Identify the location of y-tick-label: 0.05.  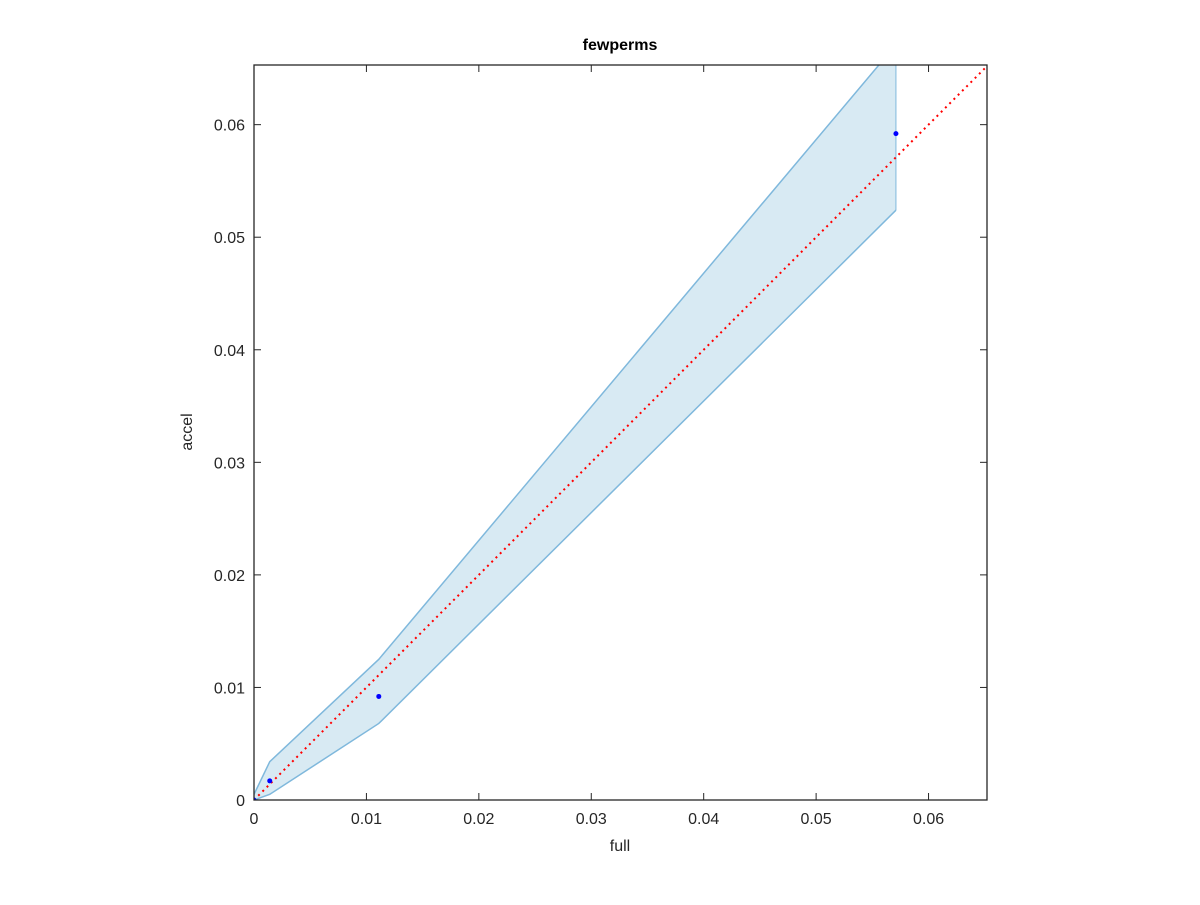
(229, 238).